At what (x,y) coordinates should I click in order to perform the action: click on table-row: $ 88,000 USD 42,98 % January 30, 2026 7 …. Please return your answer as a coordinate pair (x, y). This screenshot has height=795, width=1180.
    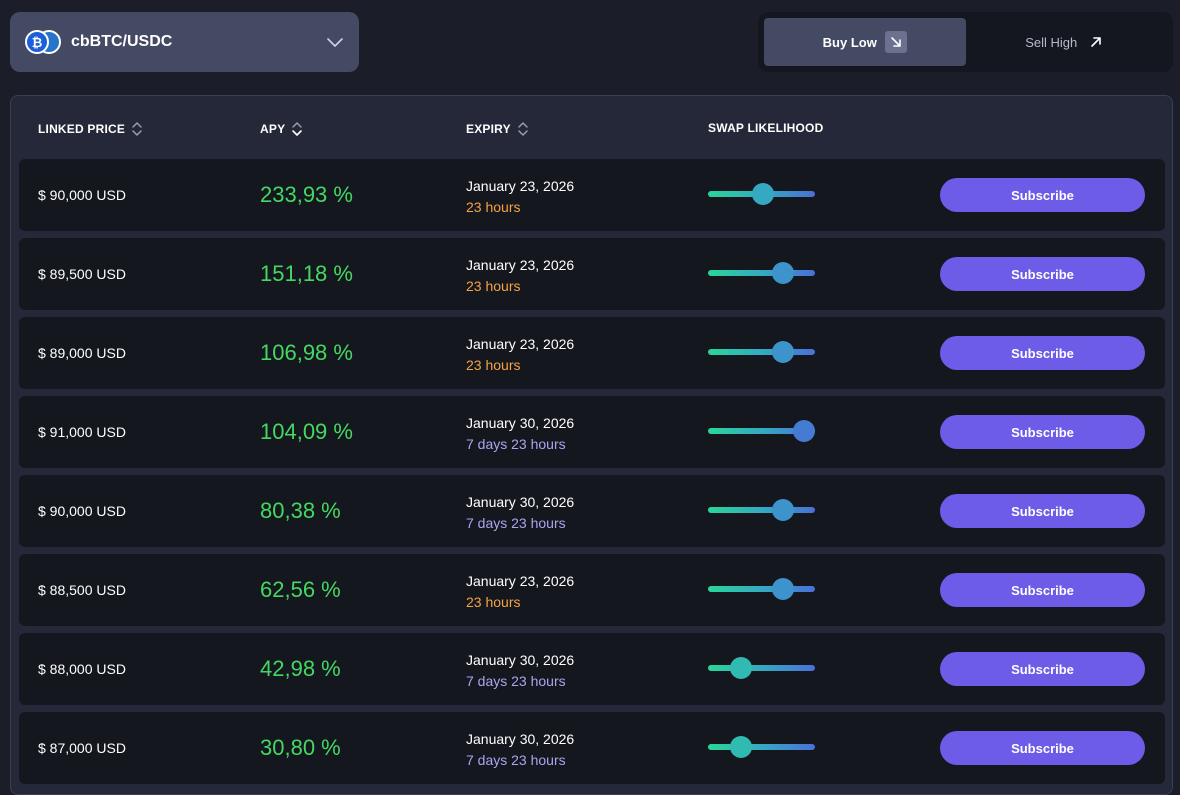
    Looking at the image, I should click on (592, 669).